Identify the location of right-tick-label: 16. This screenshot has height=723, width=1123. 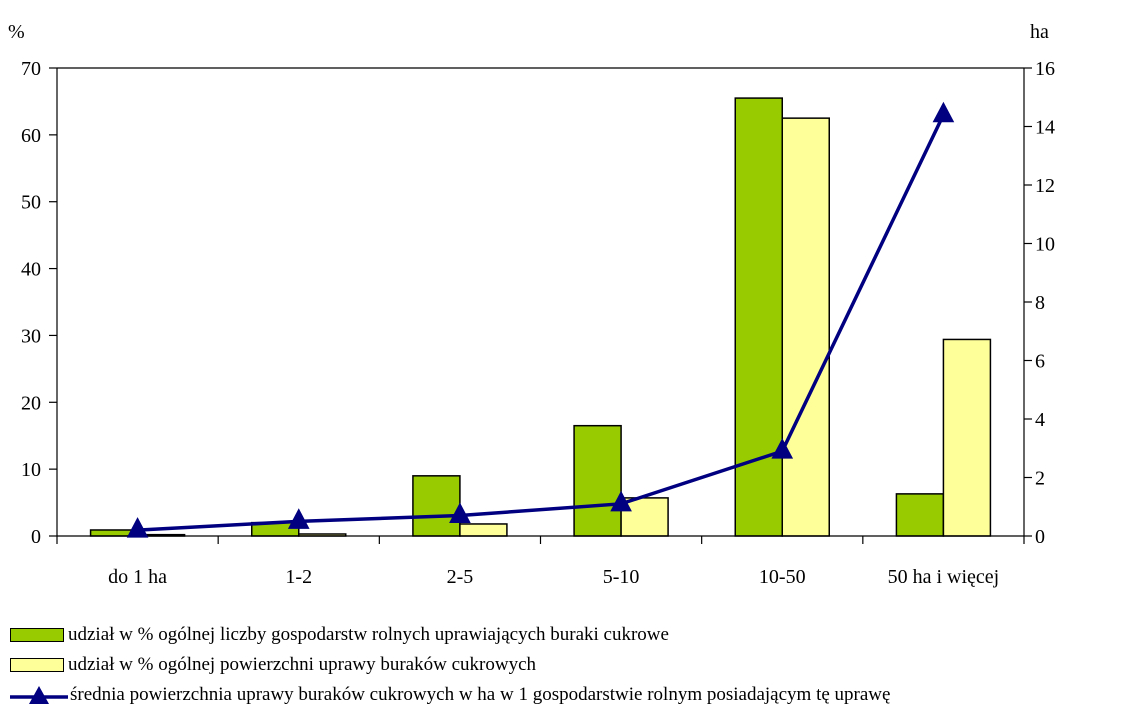
(1045, 69).